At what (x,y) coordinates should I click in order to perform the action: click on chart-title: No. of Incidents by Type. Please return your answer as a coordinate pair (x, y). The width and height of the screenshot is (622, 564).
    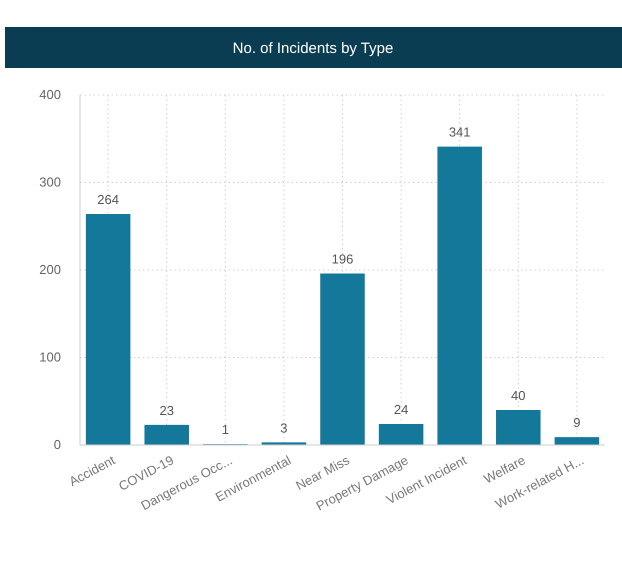
    Looking at the image, I should click on (313, 48).